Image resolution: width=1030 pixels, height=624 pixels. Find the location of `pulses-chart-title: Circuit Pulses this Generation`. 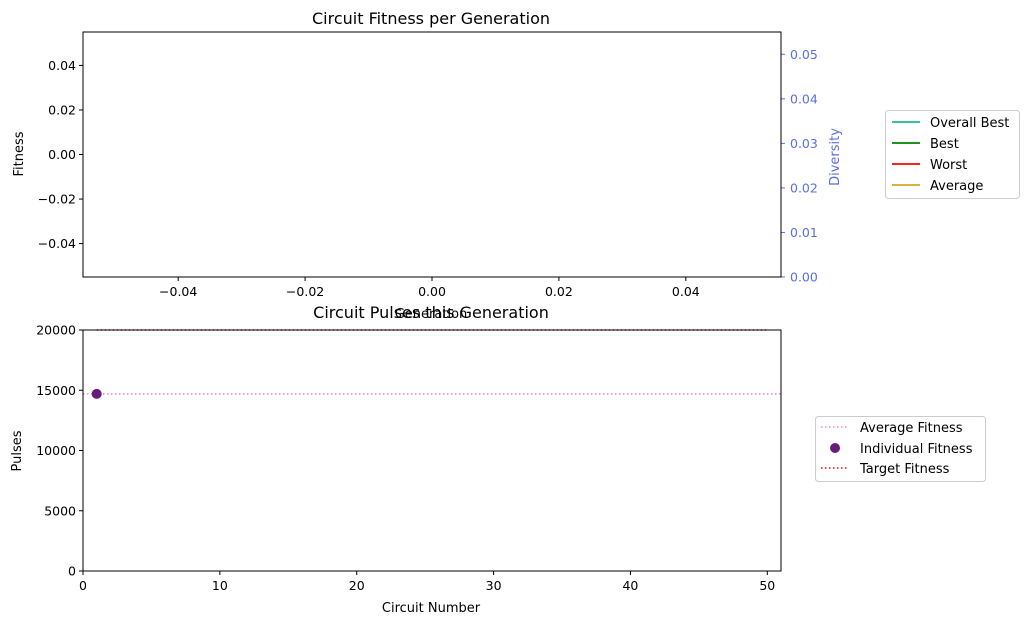

pulses-chart-title: Circuit Pulses this Generation is located at coordinates (431, 312).